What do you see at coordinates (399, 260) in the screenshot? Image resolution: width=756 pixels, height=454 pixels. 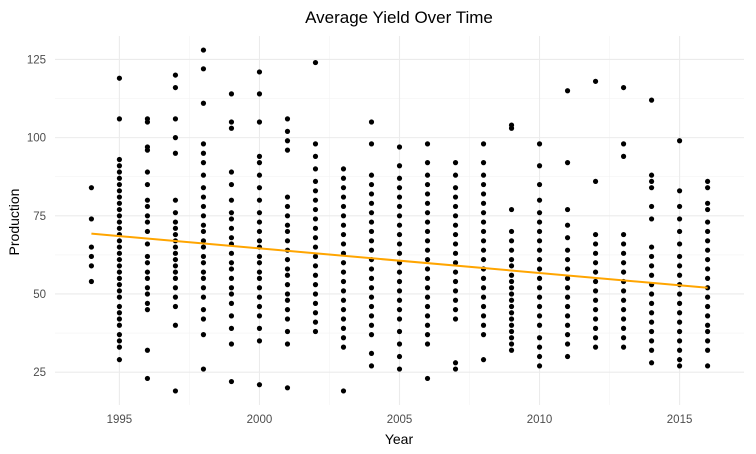 I see `trend-line-group` at bounding box center [399, 260].